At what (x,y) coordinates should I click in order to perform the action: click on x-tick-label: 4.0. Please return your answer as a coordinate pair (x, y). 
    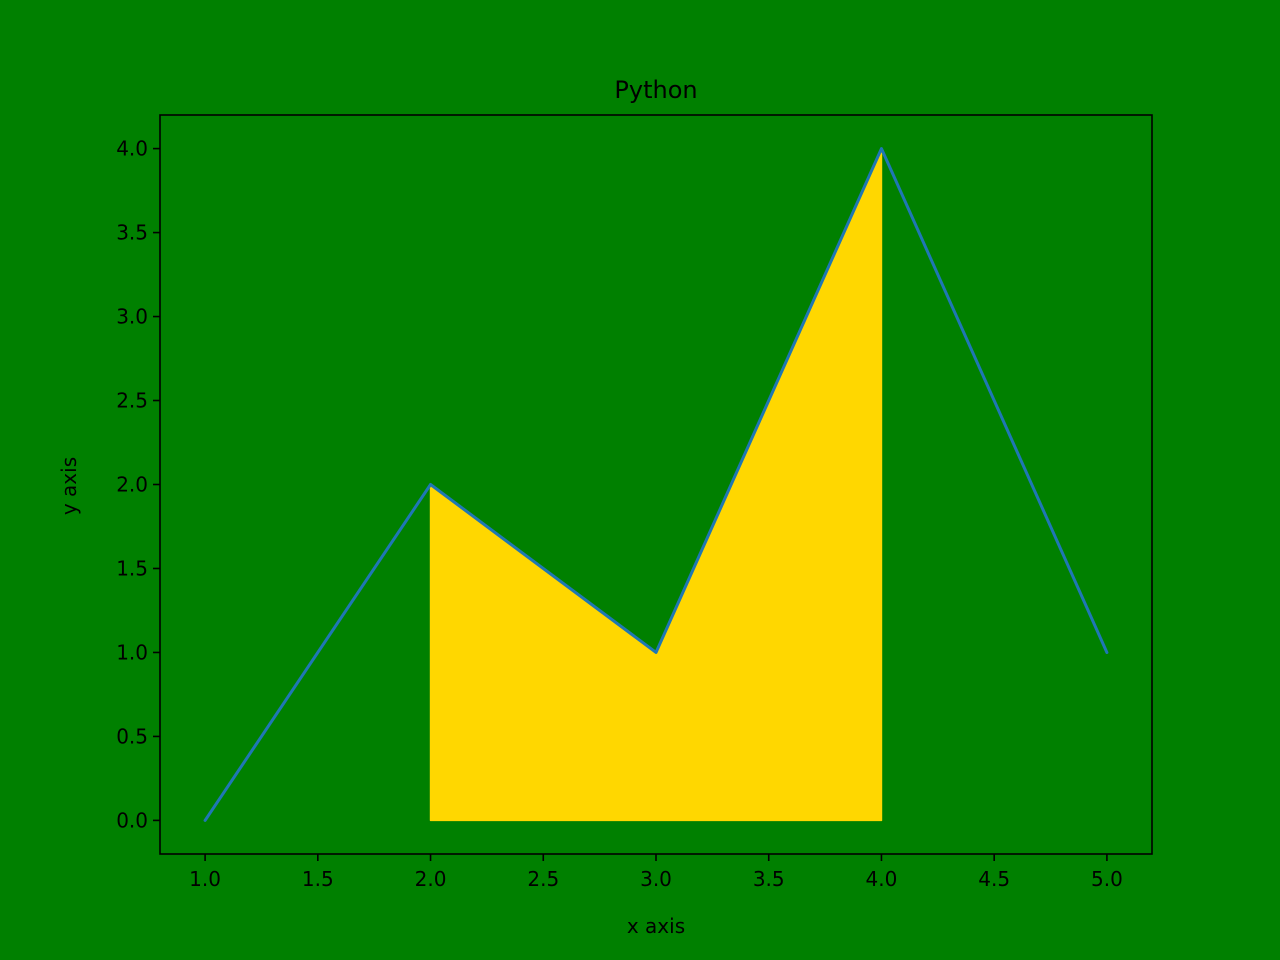
    Looking at the image, I should click on (882, 879).